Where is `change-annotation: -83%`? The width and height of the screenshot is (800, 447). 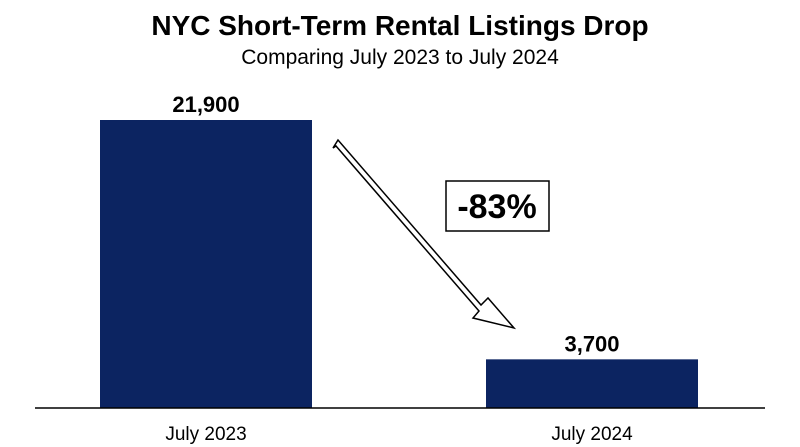 change-annotation: -83% is located at coordinates (497, 206).